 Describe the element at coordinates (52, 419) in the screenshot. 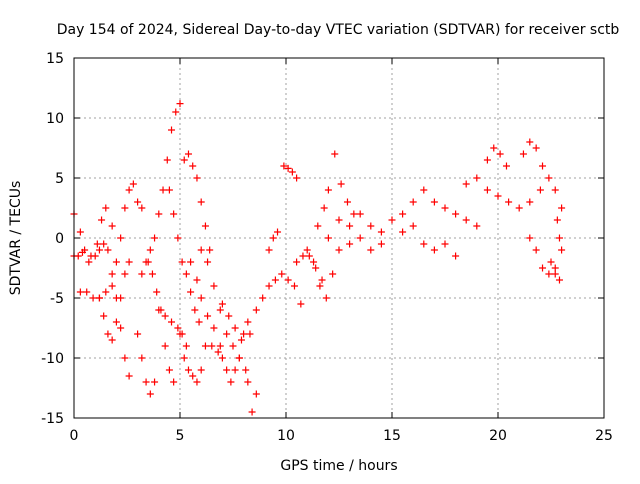

I see `y-tick-label: -15` at that location.